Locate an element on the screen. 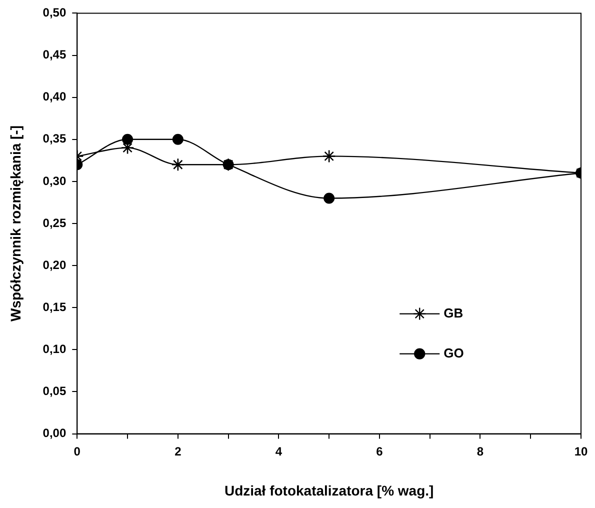  y-tick-label: 0,45 is located at coordinates (54, 55).